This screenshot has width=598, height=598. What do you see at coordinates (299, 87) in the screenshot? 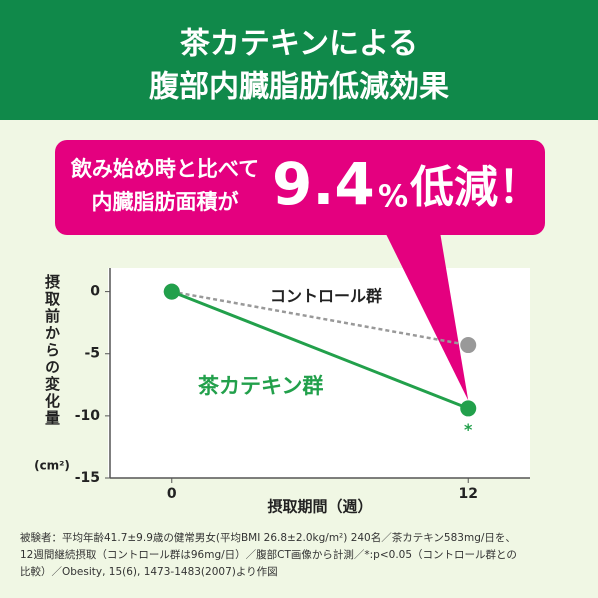
I see `title: 腹部内臓脂肪低減効果` at bounding box center [299, 87].